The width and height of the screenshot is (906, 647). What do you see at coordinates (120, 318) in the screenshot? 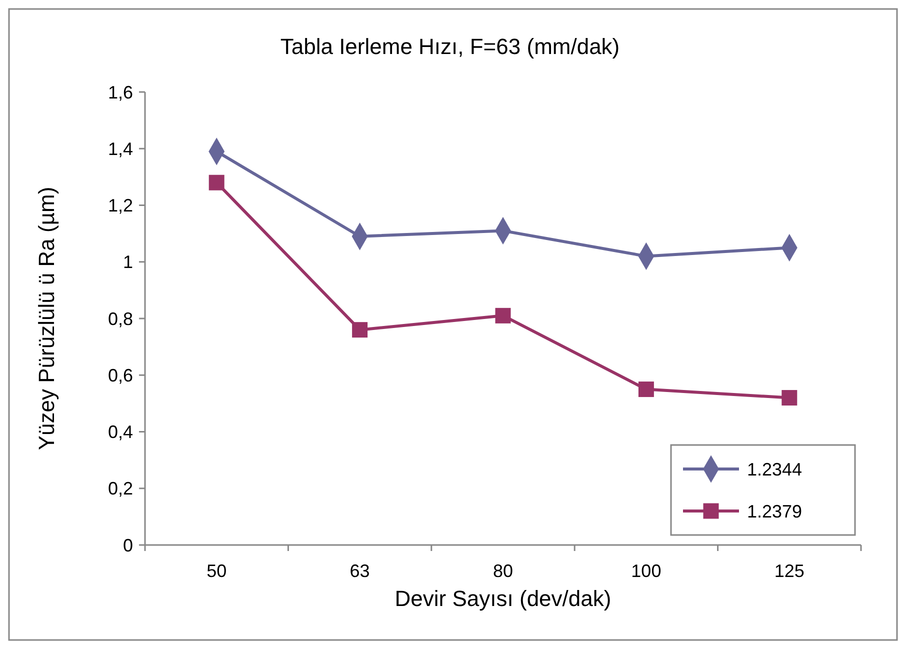
I see `y-tick-label: 0,8` at bounding box center [120, 318].